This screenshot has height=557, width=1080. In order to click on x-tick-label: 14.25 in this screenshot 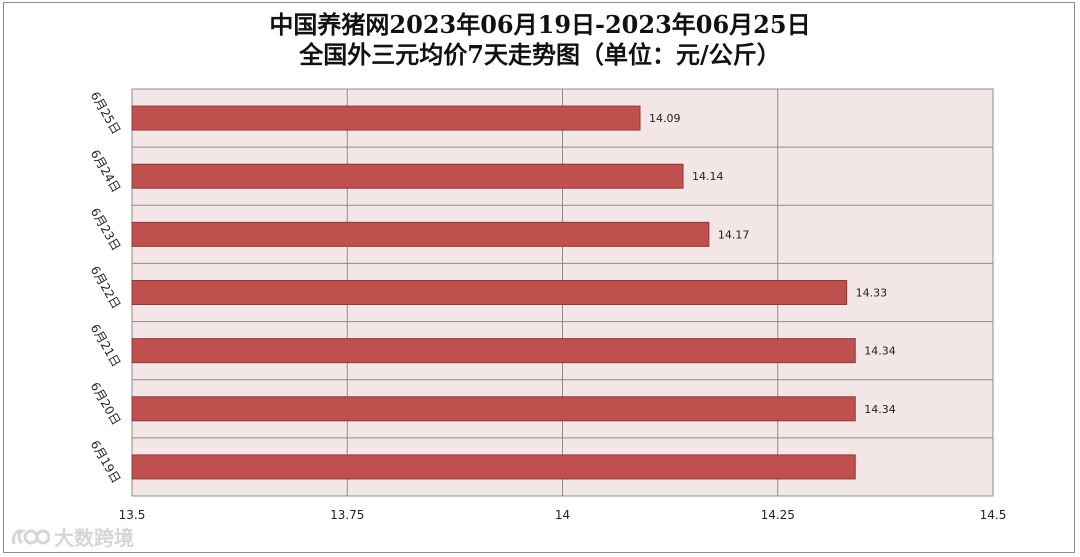, I will do `click(778, 515)`.